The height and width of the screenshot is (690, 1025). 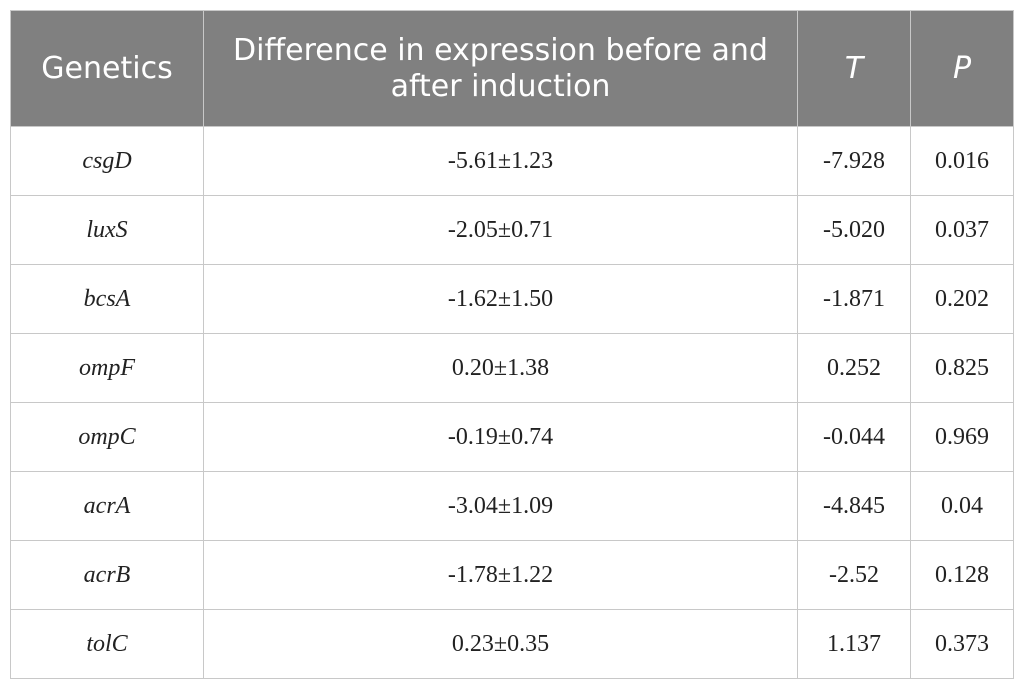 I want to click on table-row: ompC -0.19±0.74 -0.044 0.969, so click(x=512, y=437).